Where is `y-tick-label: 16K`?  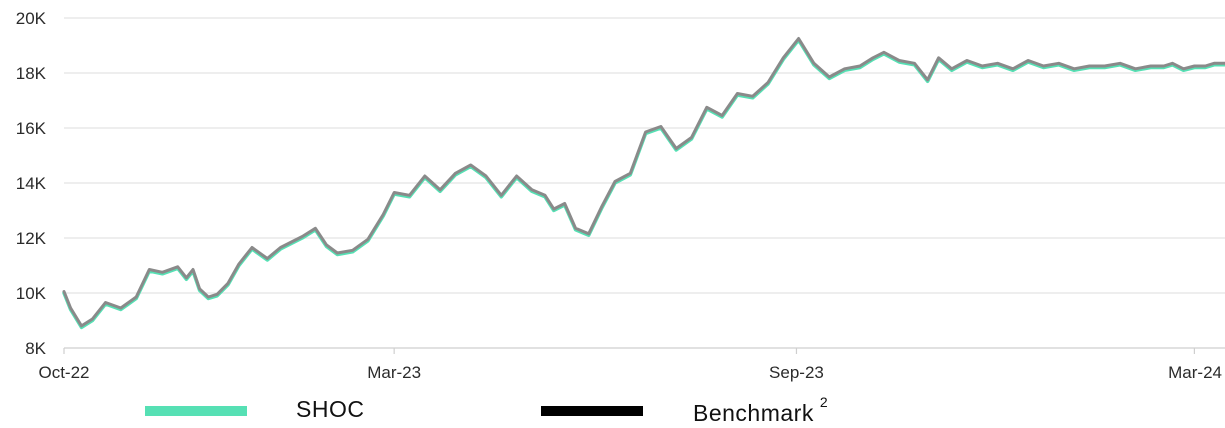 y-tick-label: 16K is located at coordinates (31, 128).